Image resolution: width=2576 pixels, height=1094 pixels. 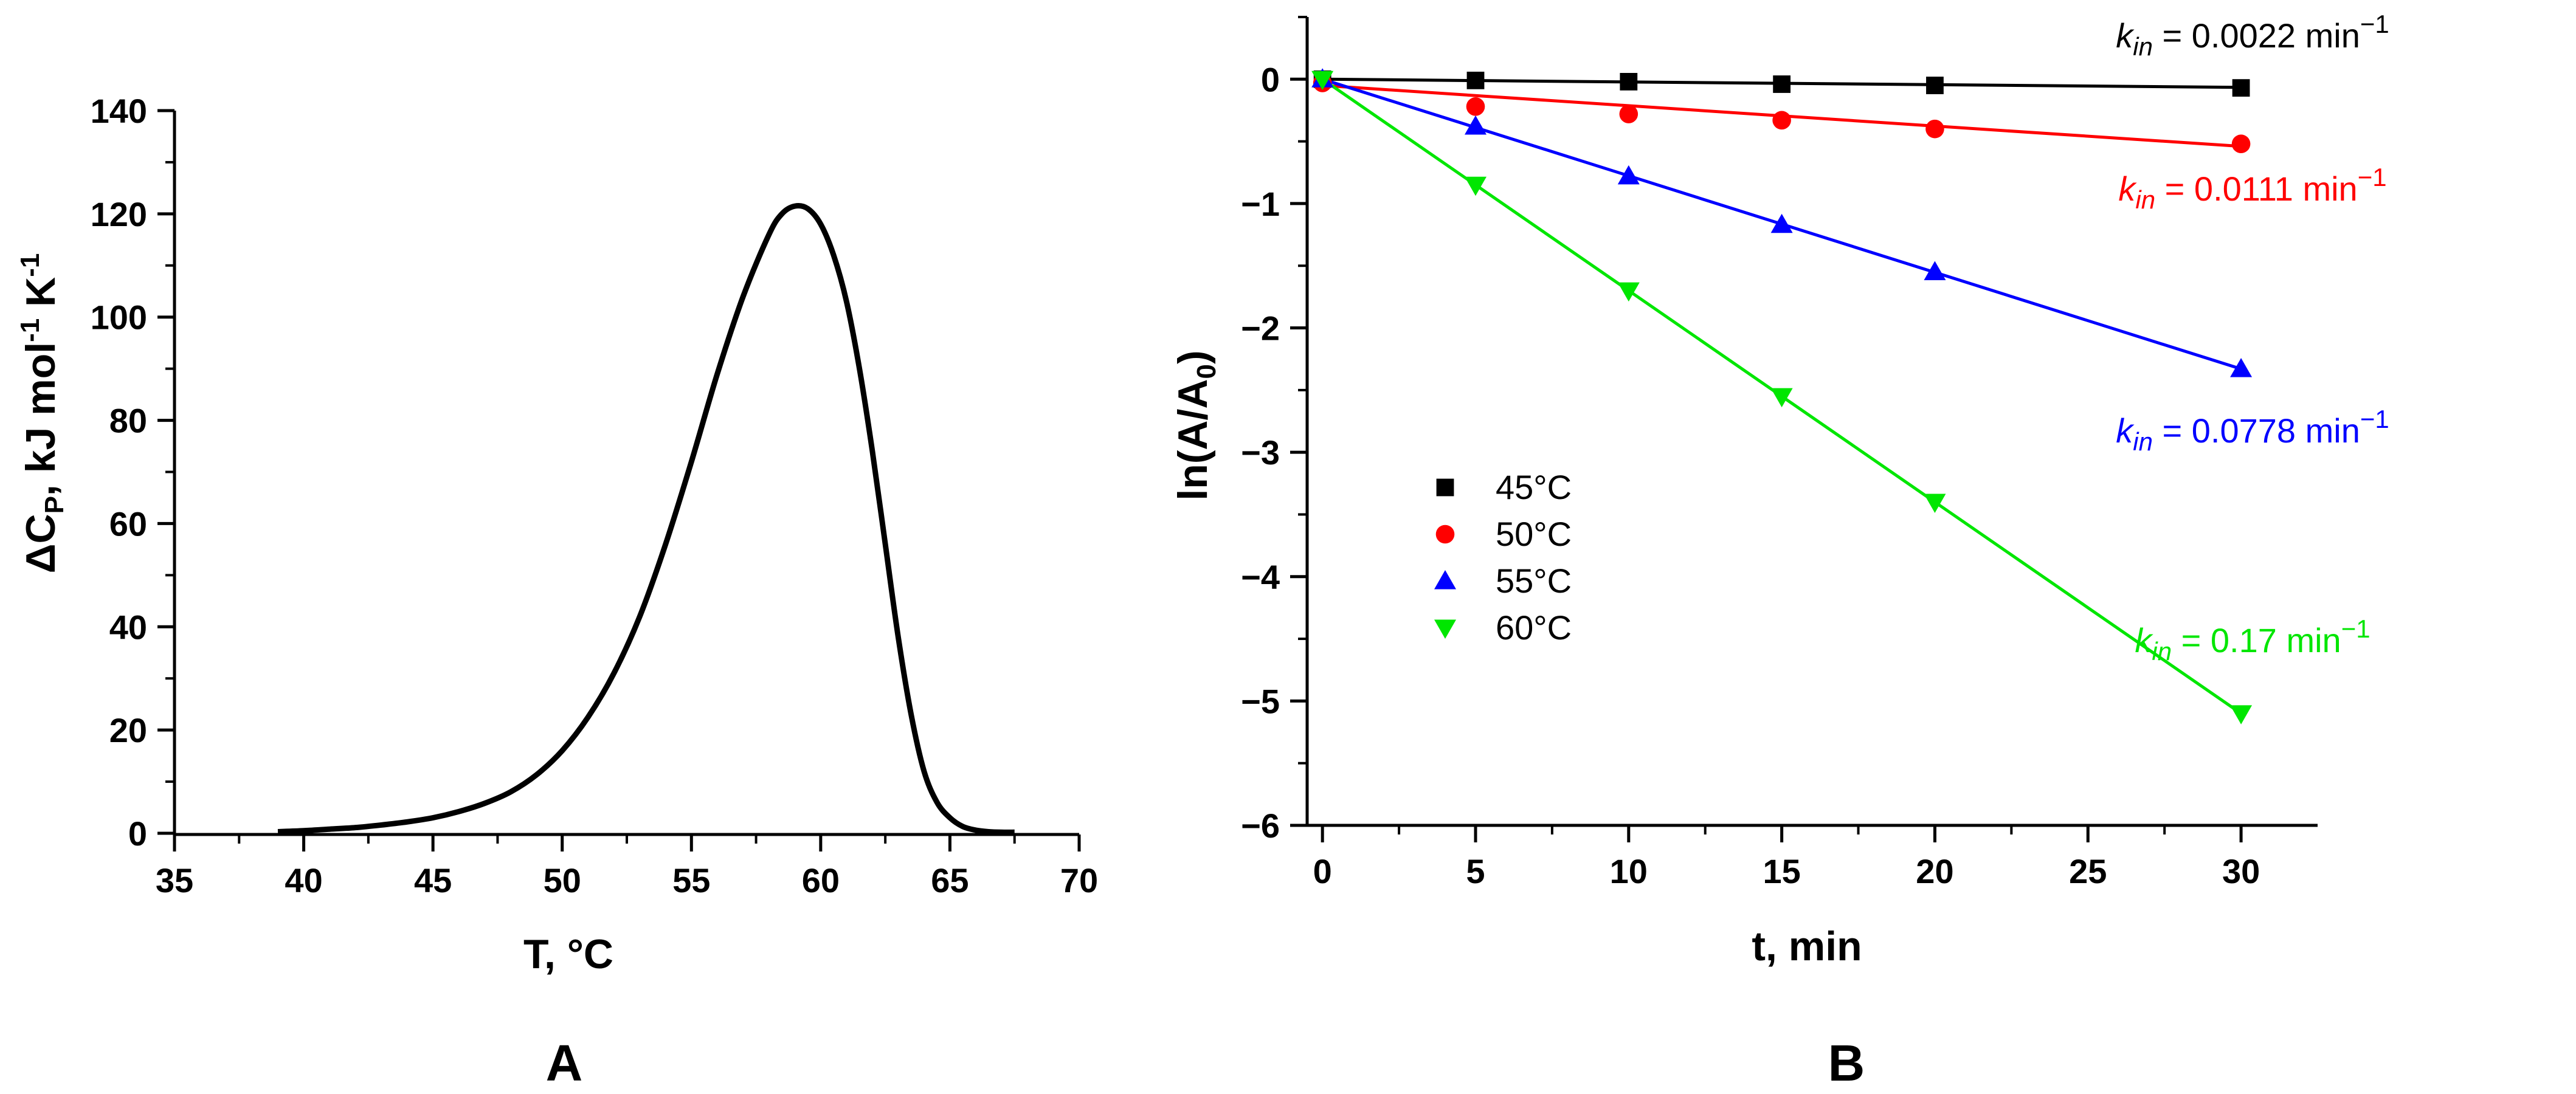 I want to click on panel-a-x-tick-label: 60, so click(x=821, y=881).